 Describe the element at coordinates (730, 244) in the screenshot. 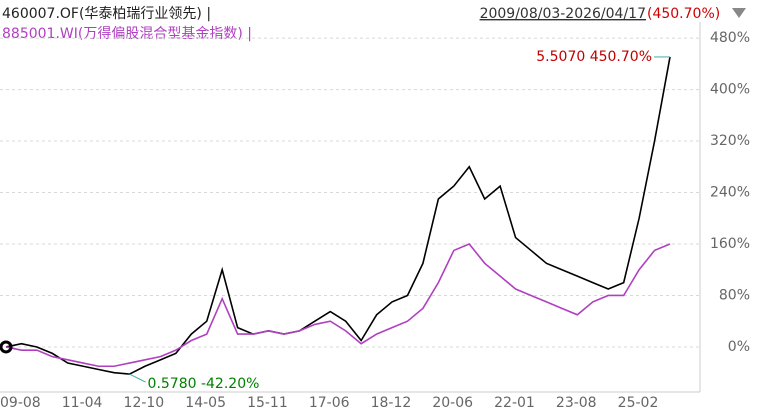

I see `y-tick-label: 160%` at that location.